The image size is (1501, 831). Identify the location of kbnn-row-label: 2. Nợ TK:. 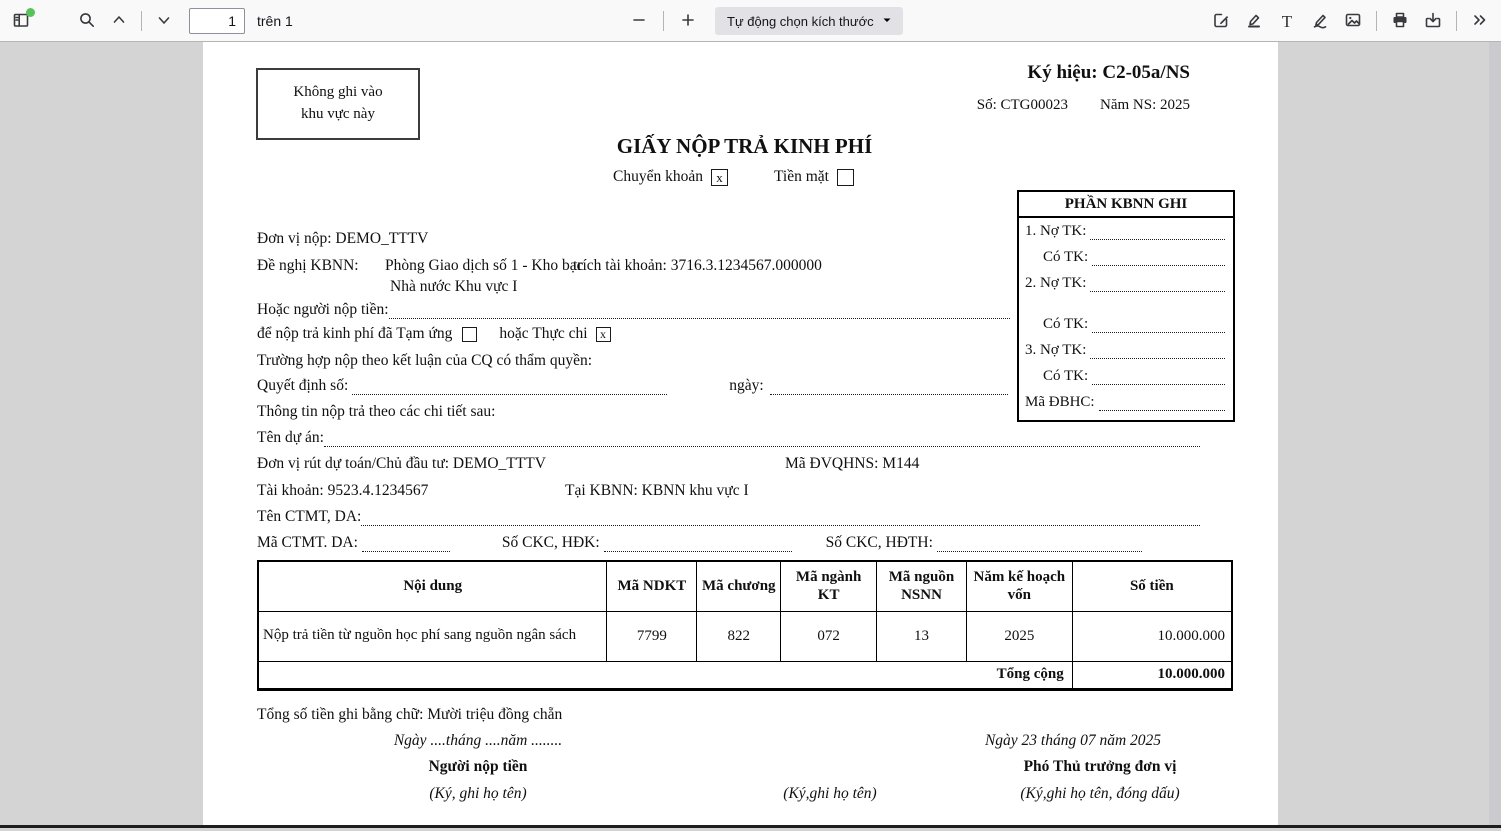
(1056, 283).